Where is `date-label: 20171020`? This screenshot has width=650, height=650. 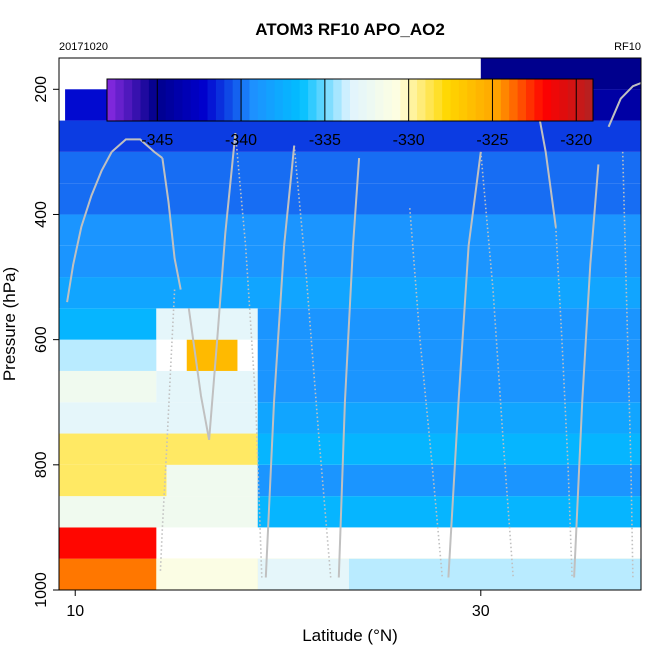 date-label: 20171020 is located at coordinates (83, 47).